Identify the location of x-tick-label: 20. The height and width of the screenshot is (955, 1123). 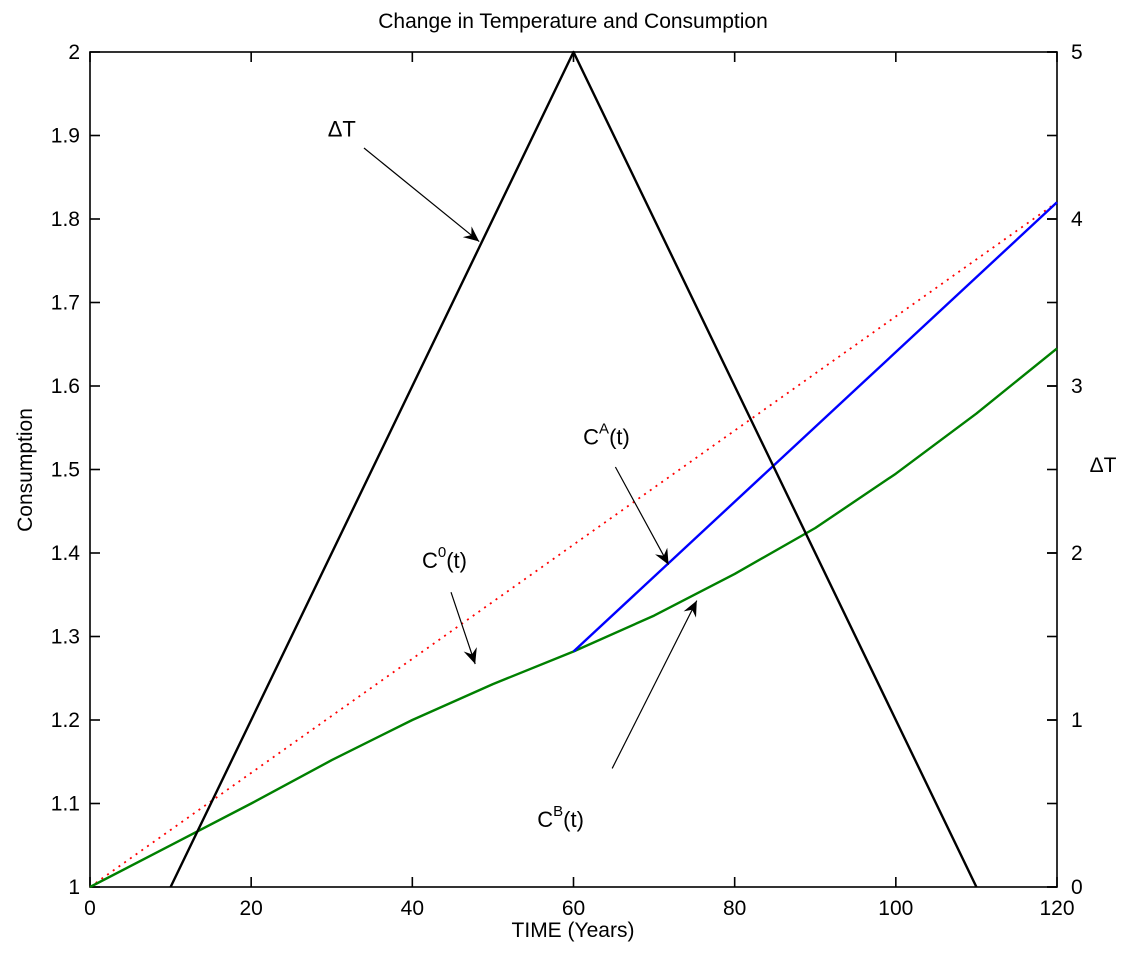
(250, 908).